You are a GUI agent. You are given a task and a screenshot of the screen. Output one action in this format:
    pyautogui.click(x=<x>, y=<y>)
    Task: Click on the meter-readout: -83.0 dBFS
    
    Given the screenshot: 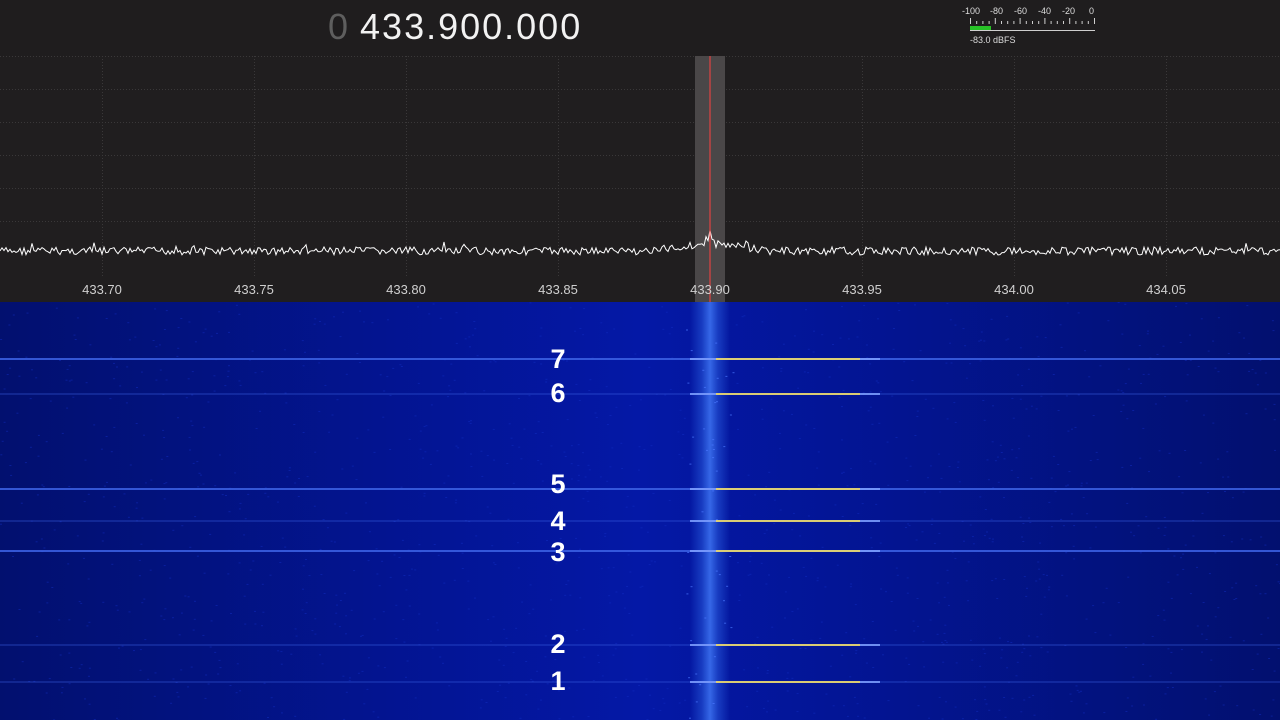 What is the action you would take?
    pyautogui.click(x=993, y=40)
    